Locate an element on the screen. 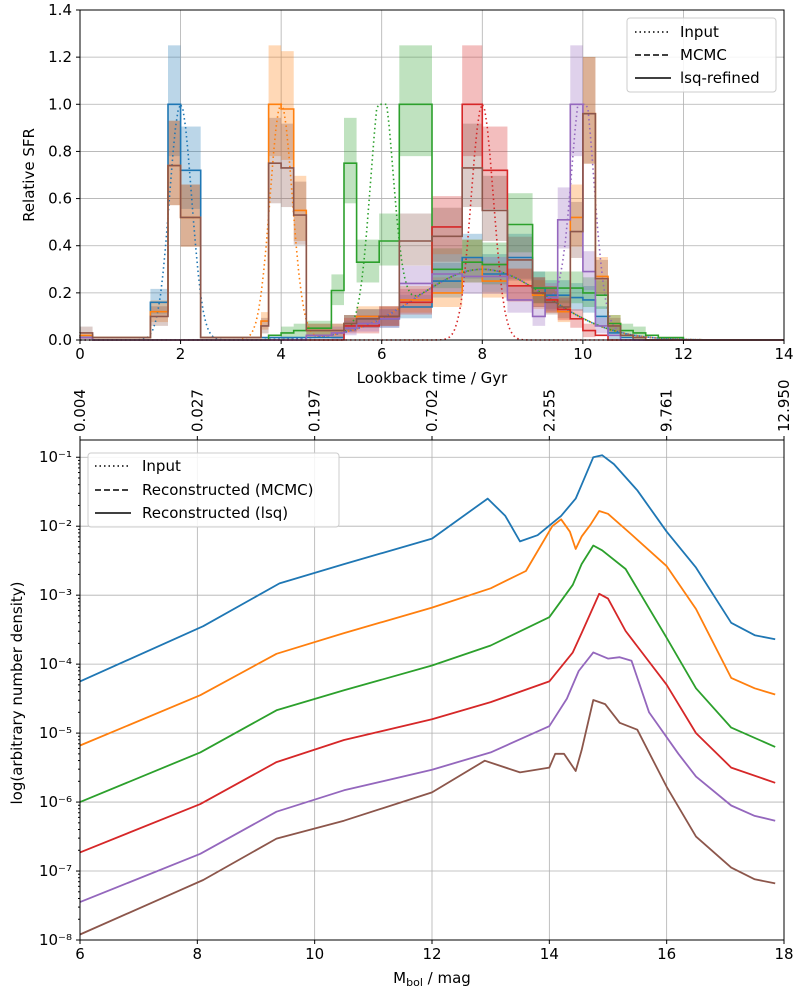 The image size is (800, 1000). lf-top-tick-label: 0.197 is located at coordinates (315, 410).